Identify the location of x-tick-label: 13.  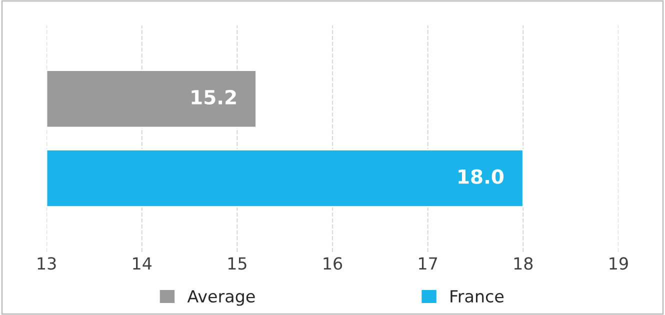
(47, 263).